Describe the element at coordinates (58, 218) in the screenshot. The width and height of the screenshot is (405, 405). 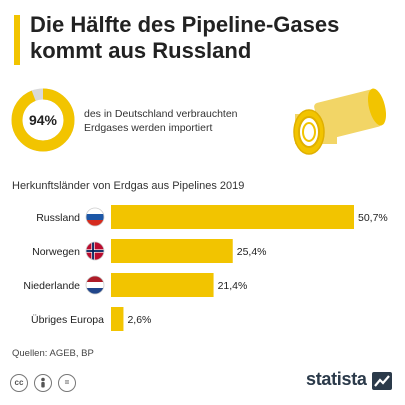
I see `category-label: Russland` at that location.